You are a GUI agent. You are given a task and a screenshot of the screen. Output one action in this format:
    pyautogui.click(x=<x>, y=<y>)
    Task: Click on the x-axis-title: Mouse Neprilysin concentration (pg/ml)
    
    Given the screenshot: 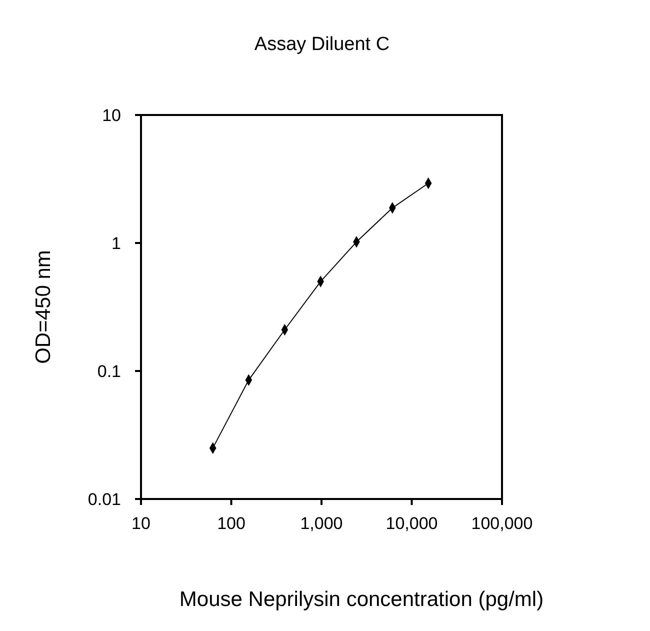 What is the action you would take?
    pyautogui.click(x=361, y=599)
    